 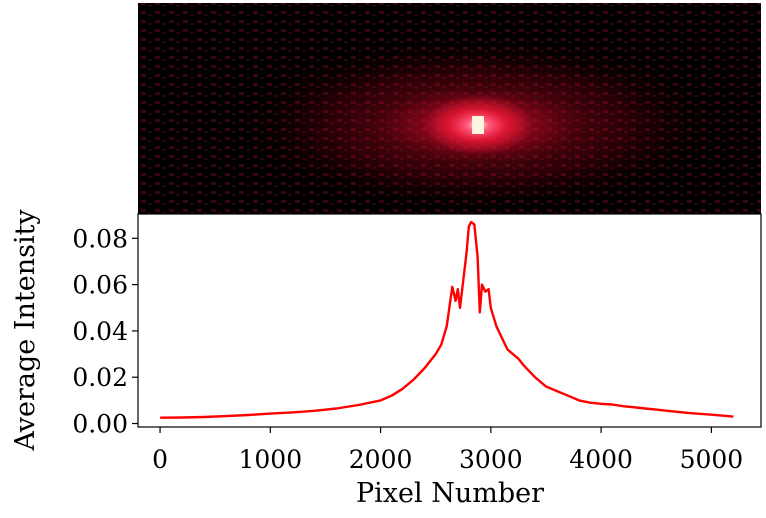 I want to click on y-axis-label: Average Intensity, so click(x=25, y=330).